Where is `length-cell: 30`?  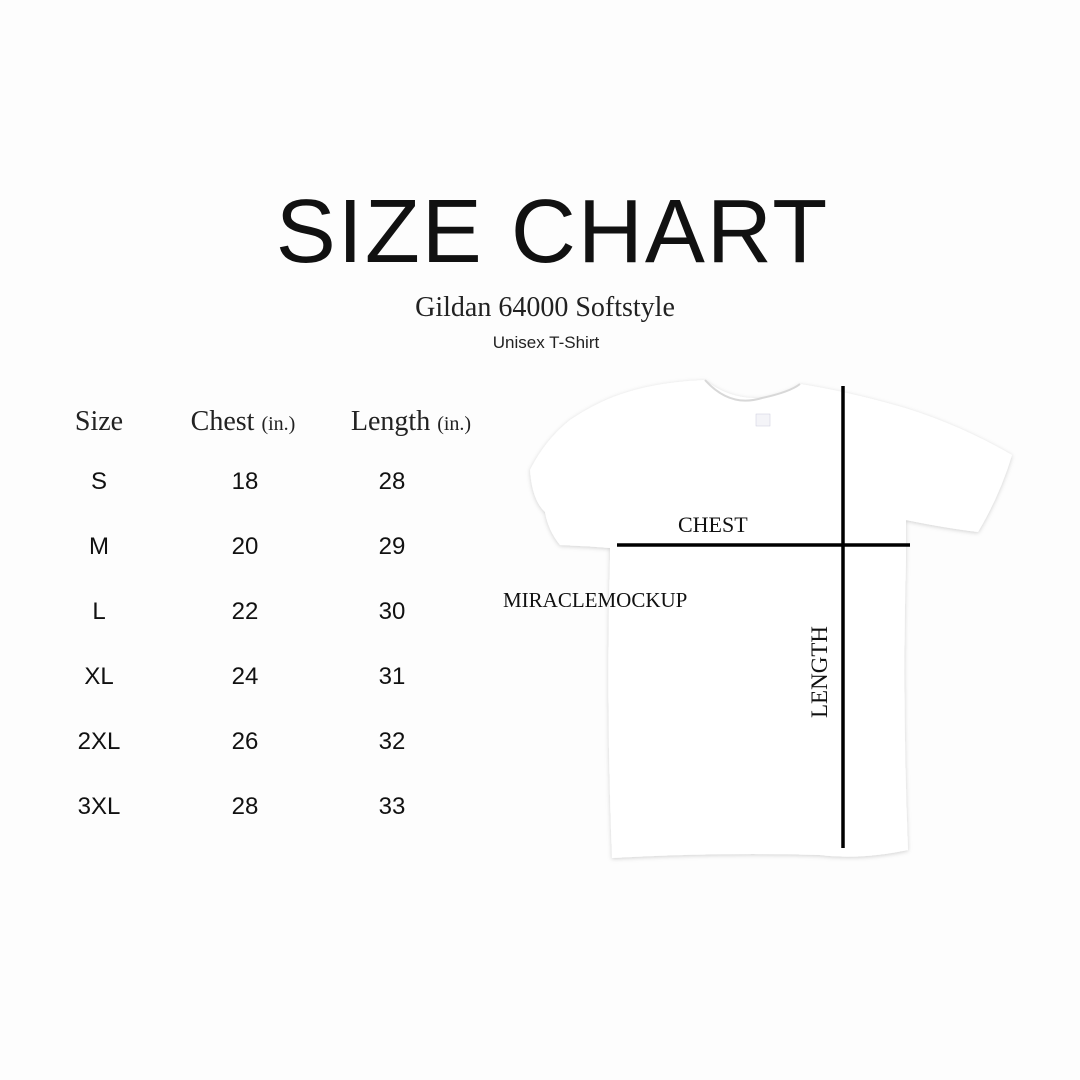
length-cell: 30 is located at coordinates (392, 611).